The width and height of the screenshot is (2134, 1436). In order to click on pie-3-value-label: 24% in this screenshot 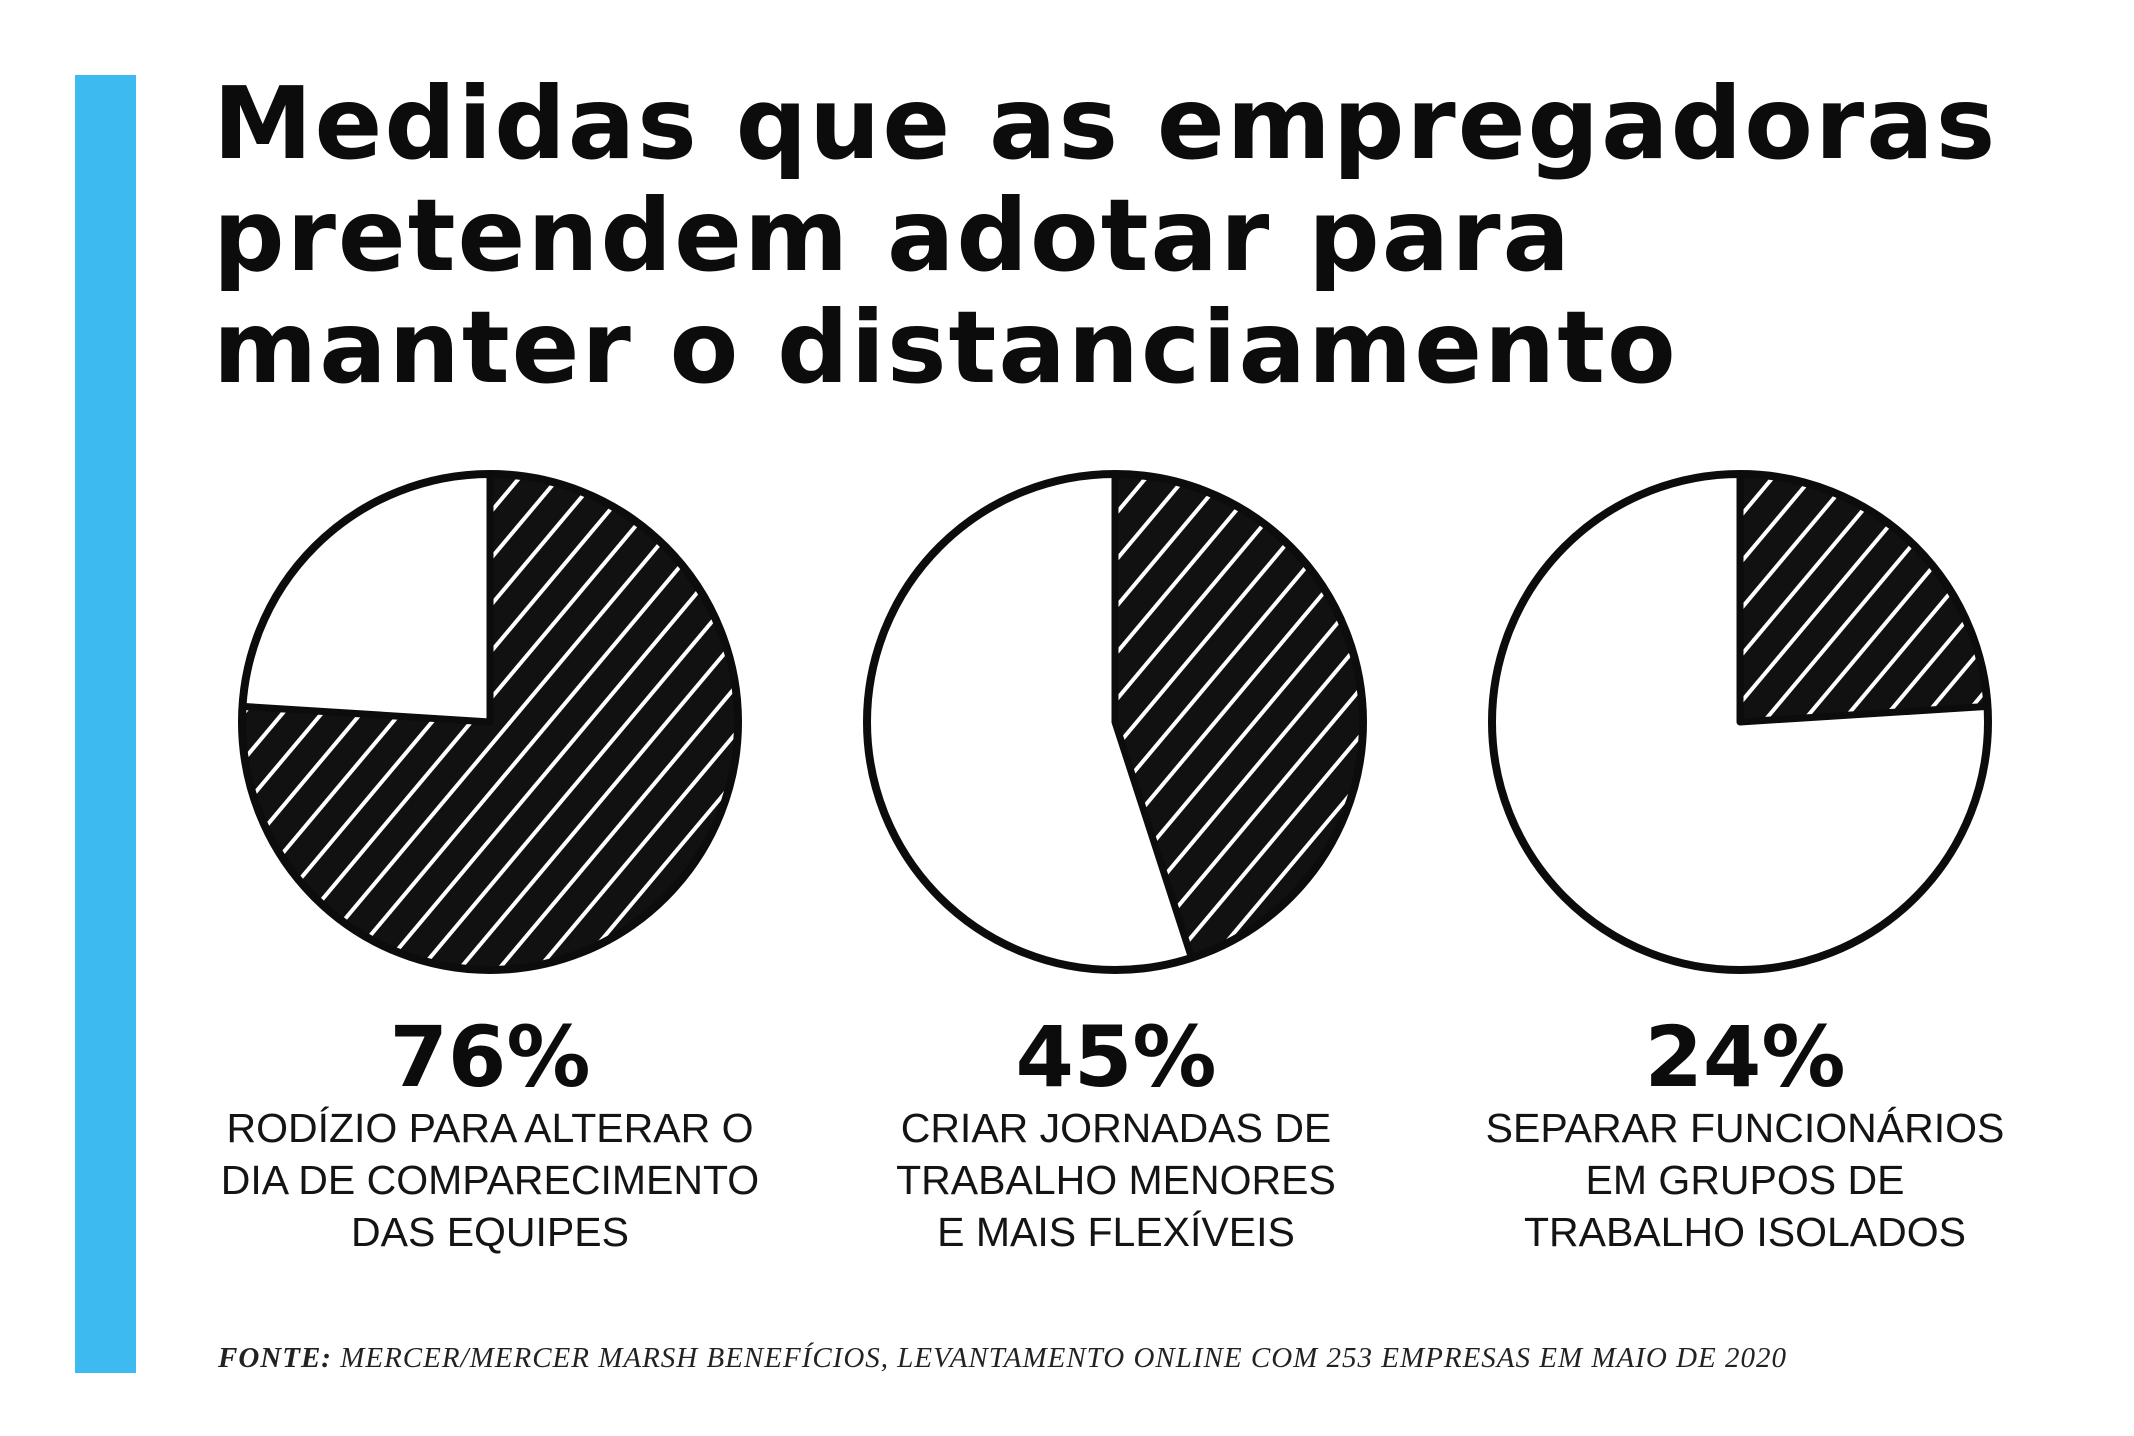, I will do `click(1745, 1057)`.